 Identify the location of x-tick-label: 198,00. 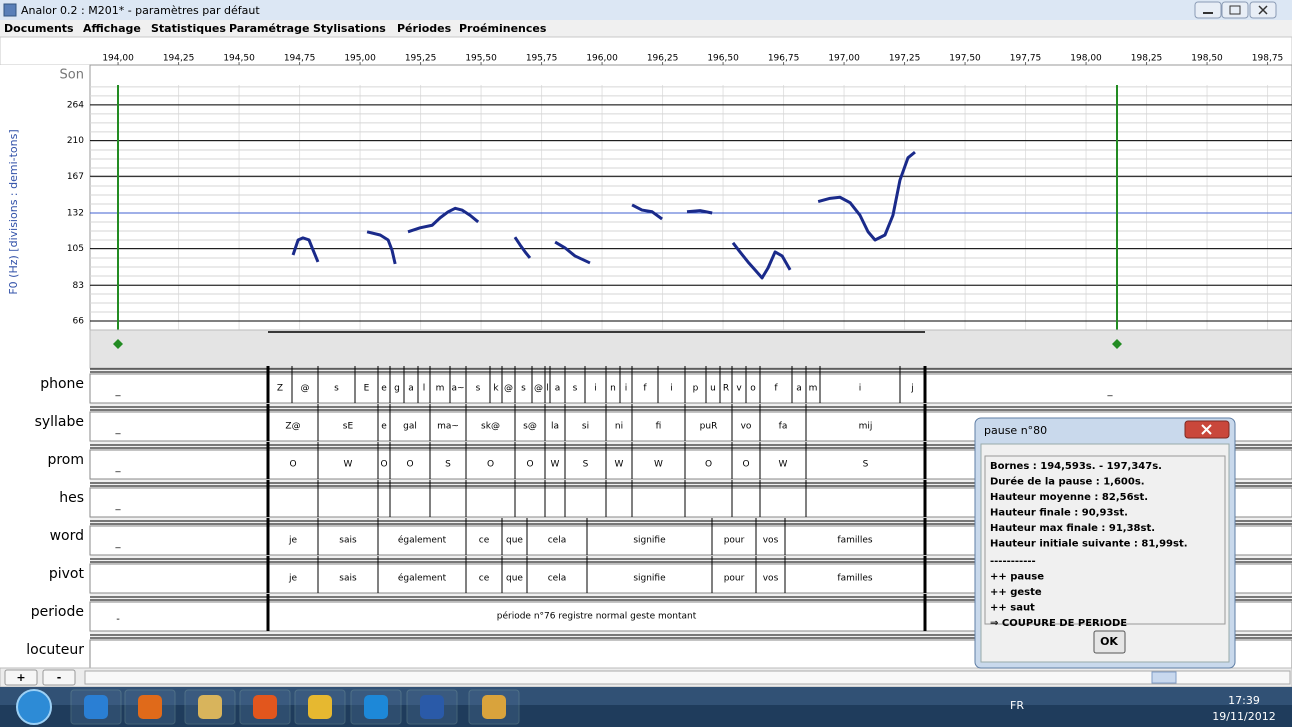
(1086, 59).